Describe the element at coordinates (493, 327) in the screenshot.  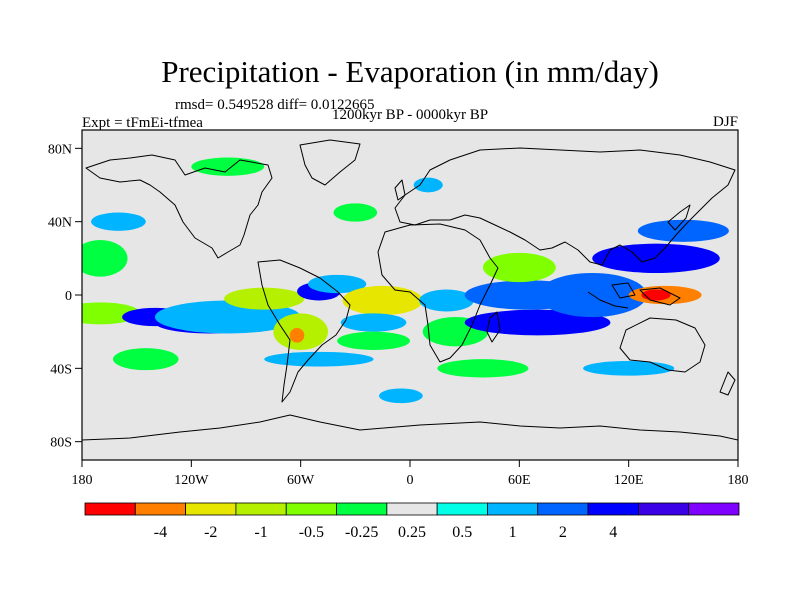
I see `coastline-madagascar` at that location.